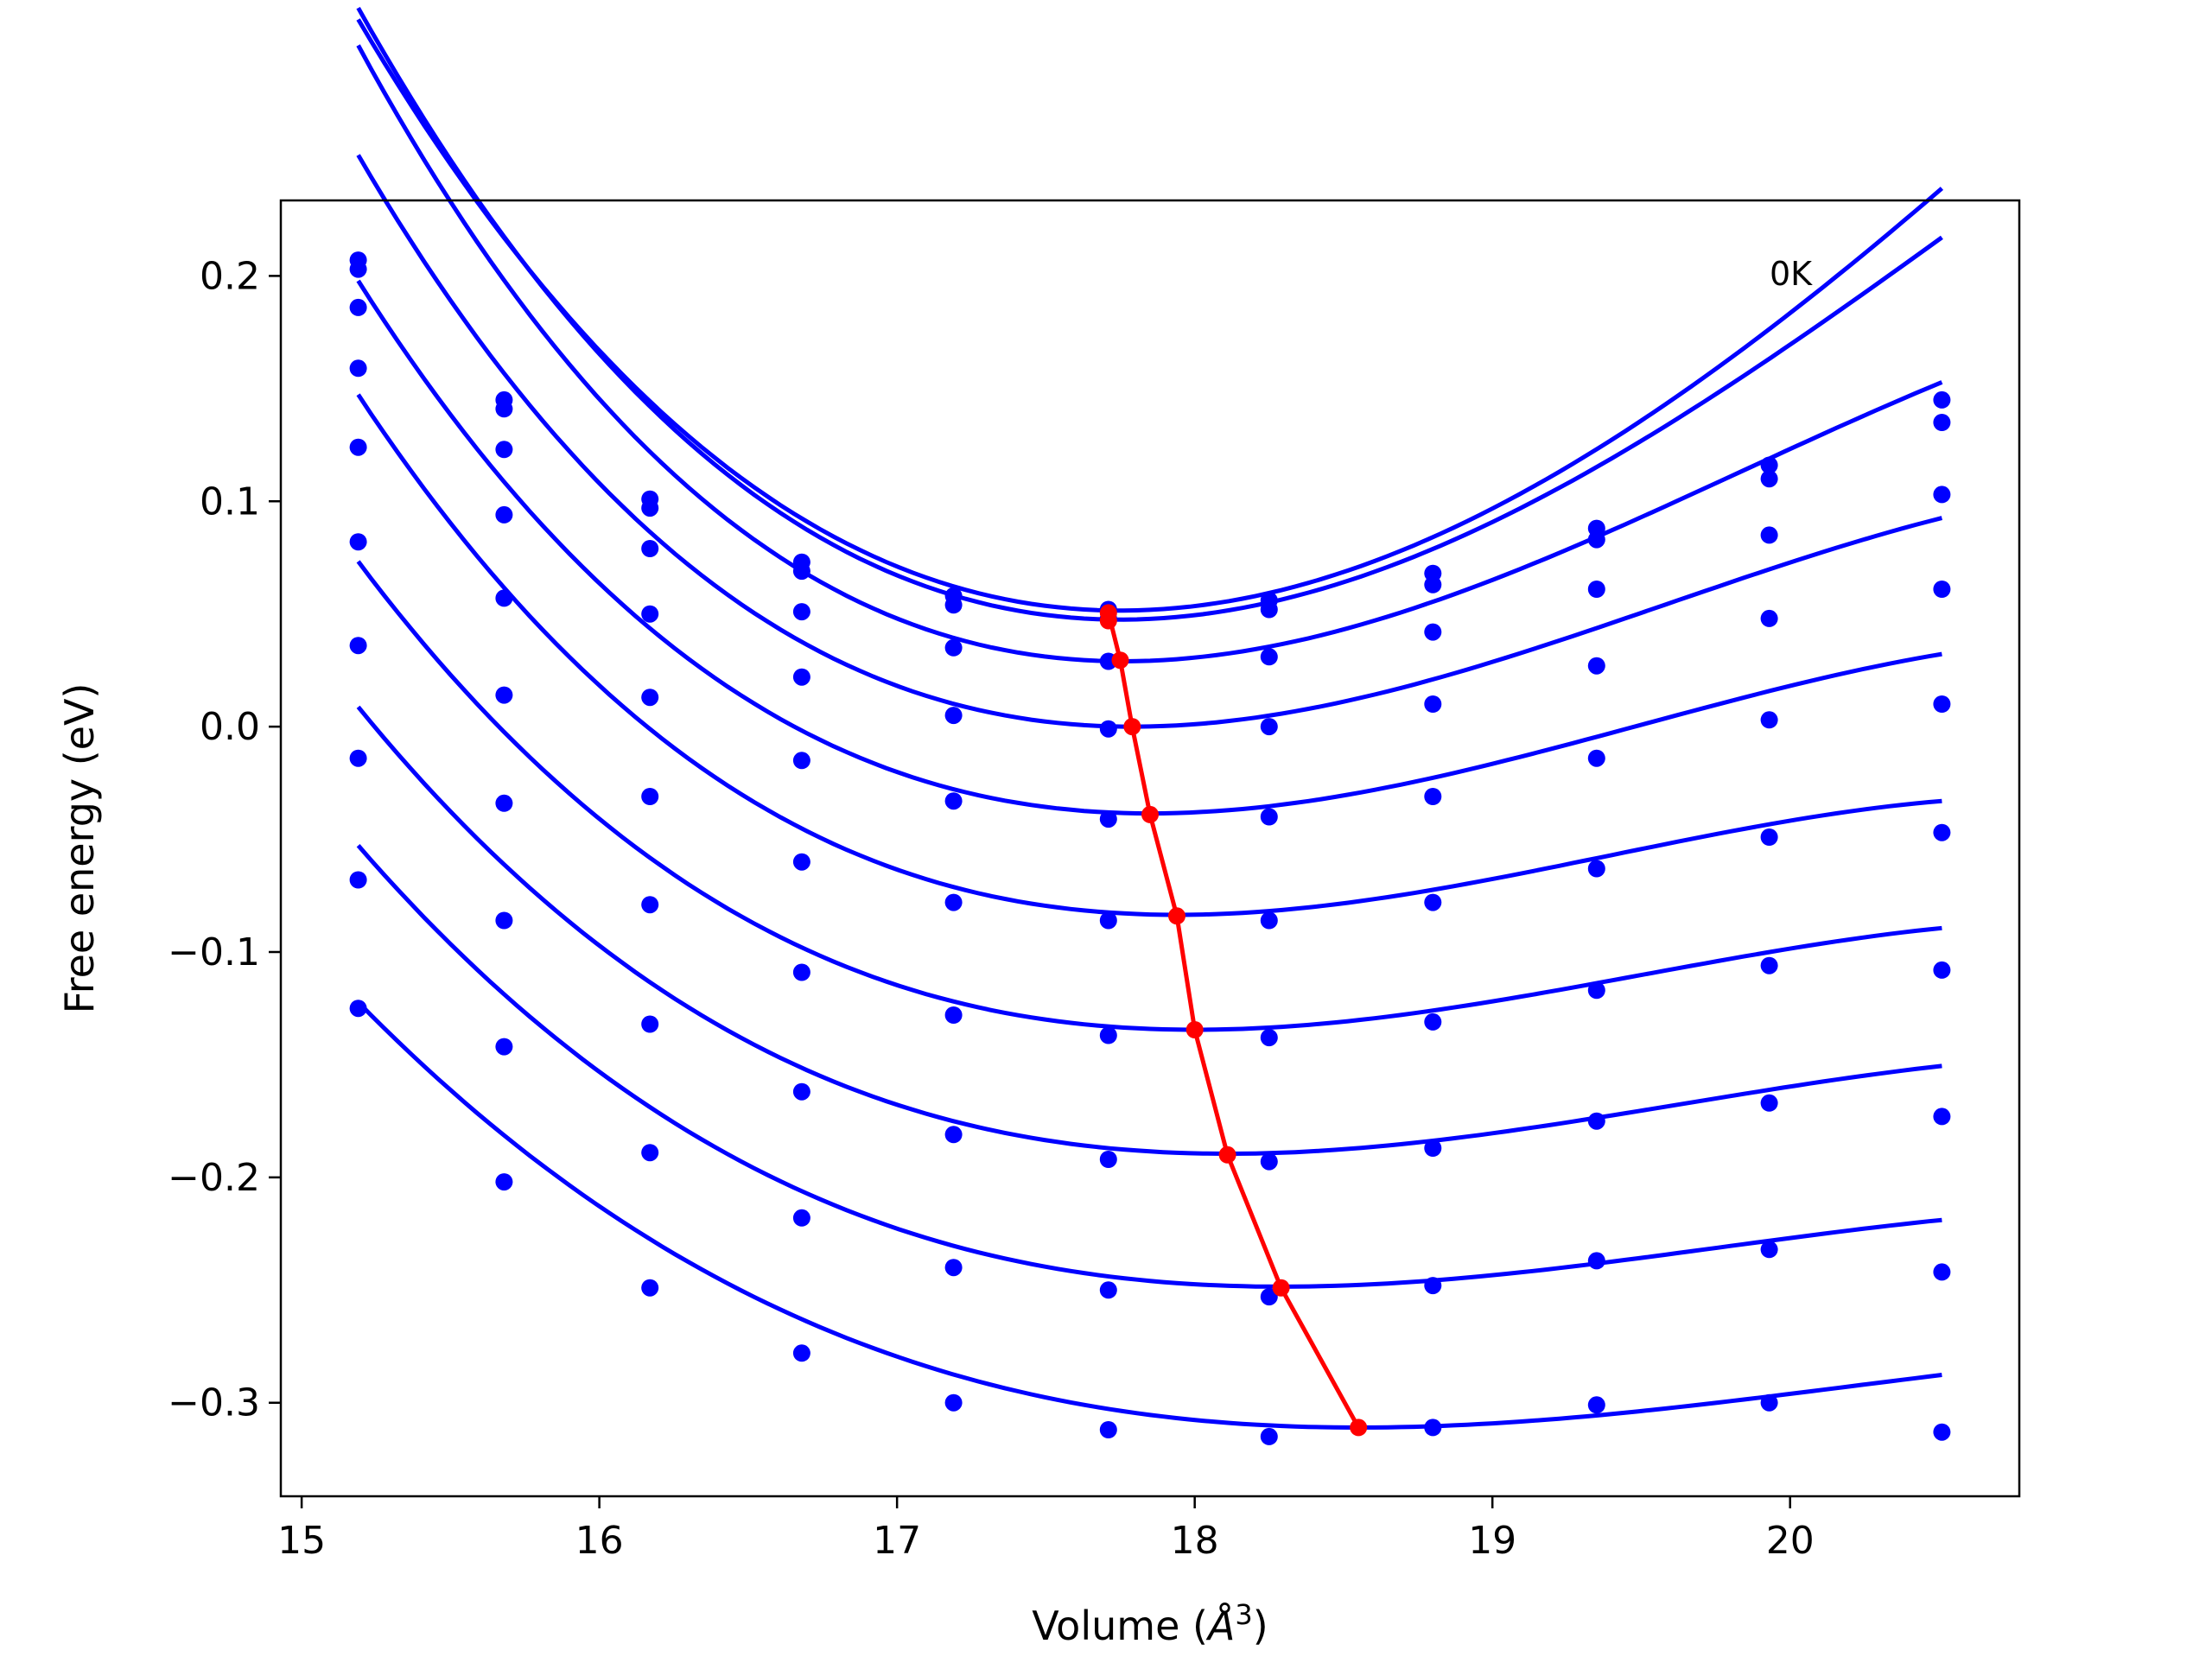  Describe the element at coordinates (599, 1541) in the screenshot. I see `x-tick-label-16: 16` at that location.